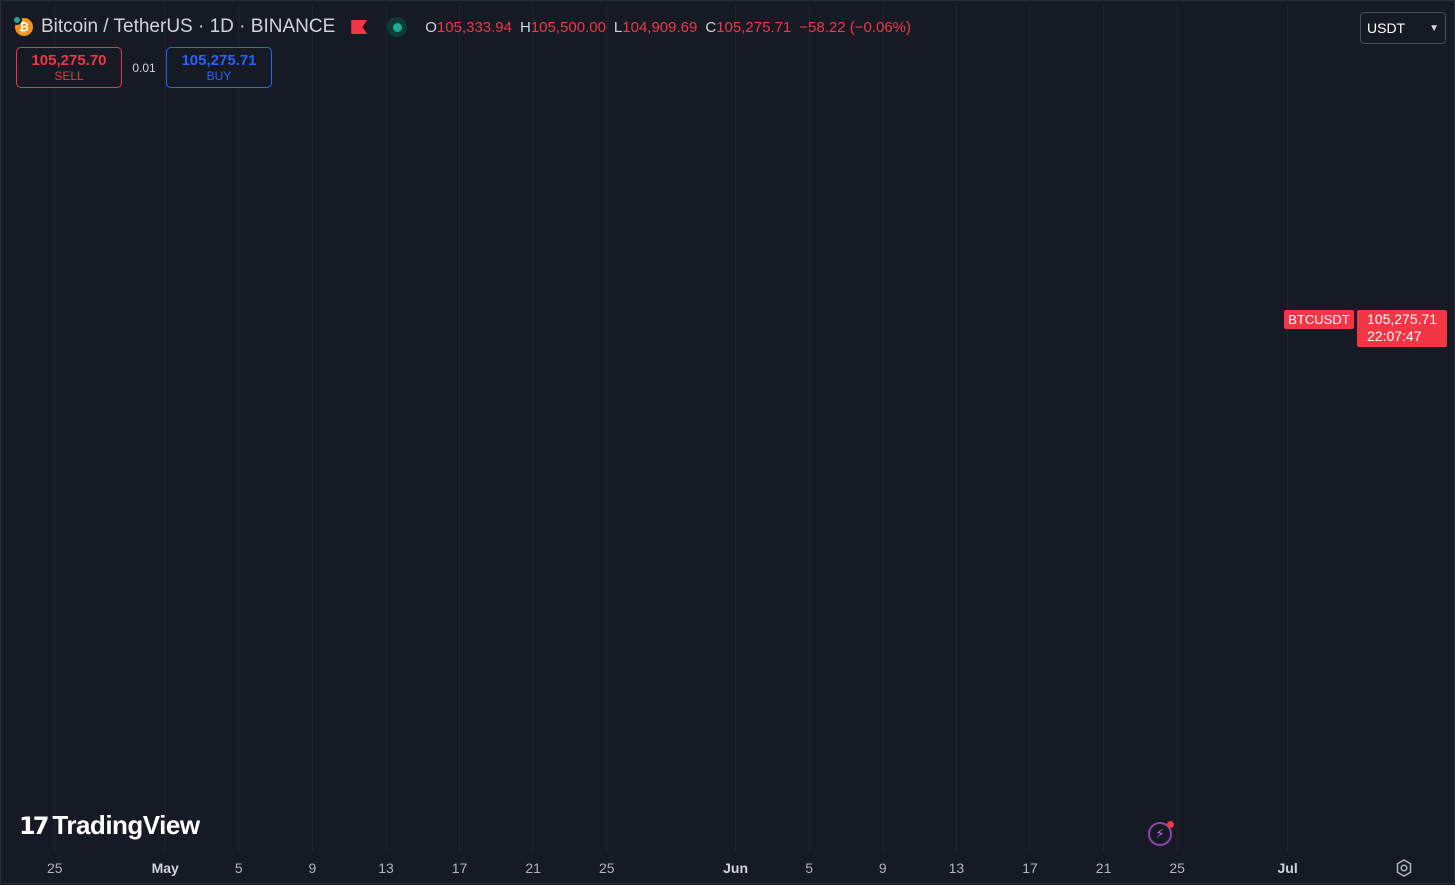 This screenshot has width=1455, height=885. I want to click on low-value: 104,909.69, so click(660, 27).